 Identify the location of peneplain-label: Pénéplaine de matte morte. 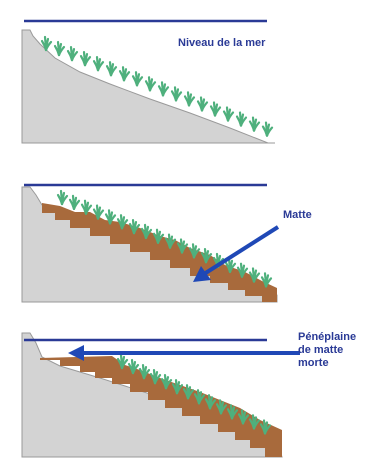
(327, 350).